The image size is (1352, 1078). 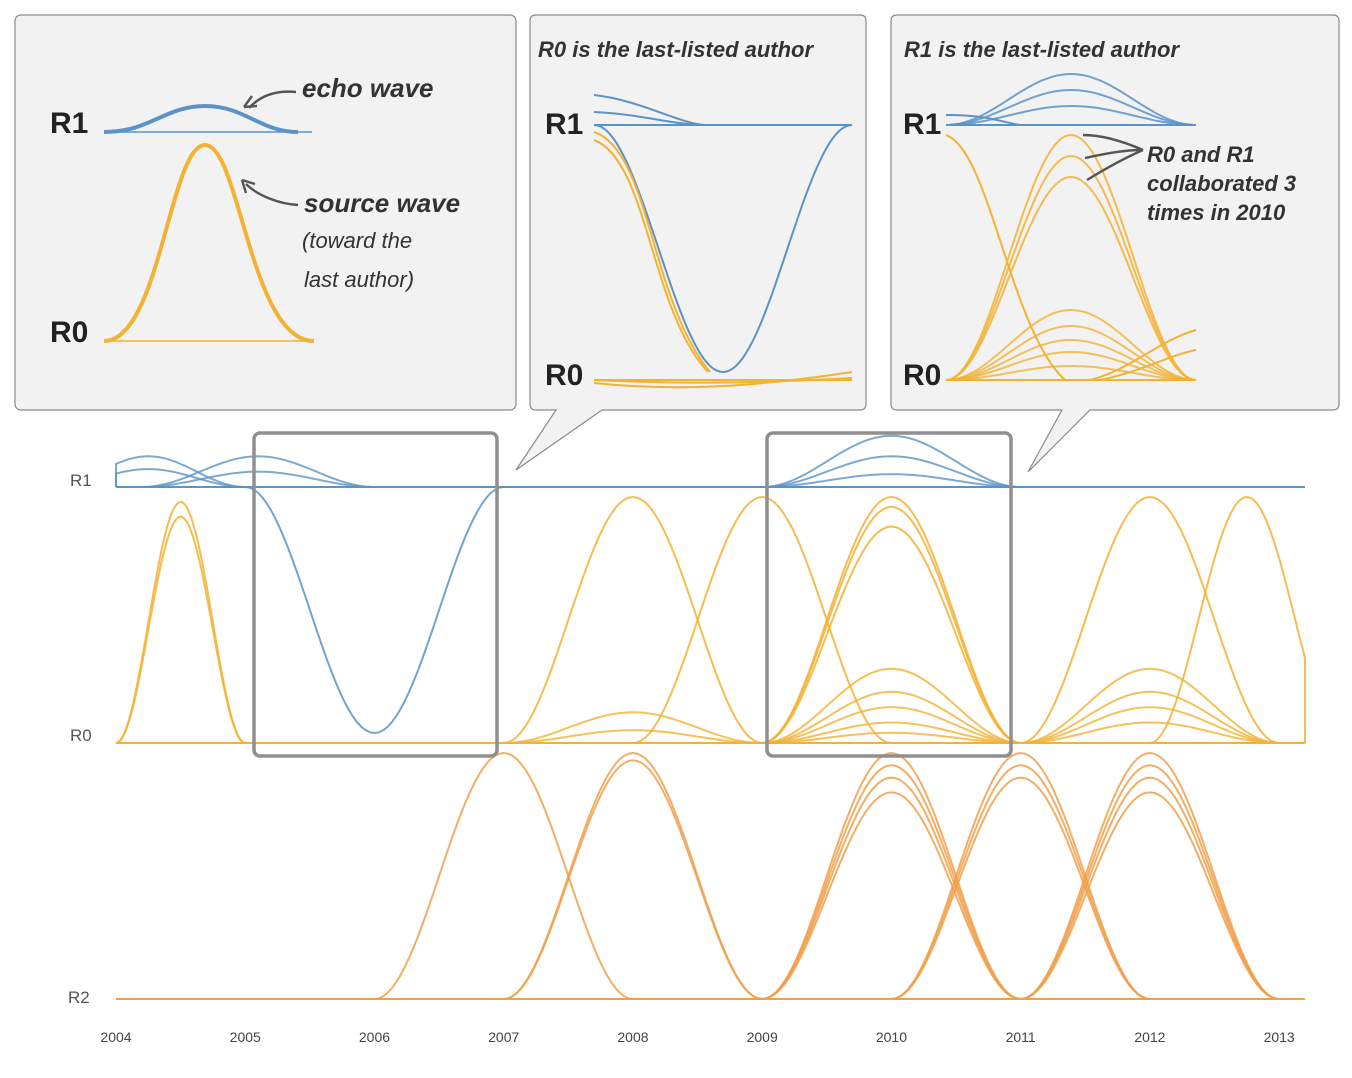 I want to click on x-tick-2004: 2004, so click(x=115, y=1037).